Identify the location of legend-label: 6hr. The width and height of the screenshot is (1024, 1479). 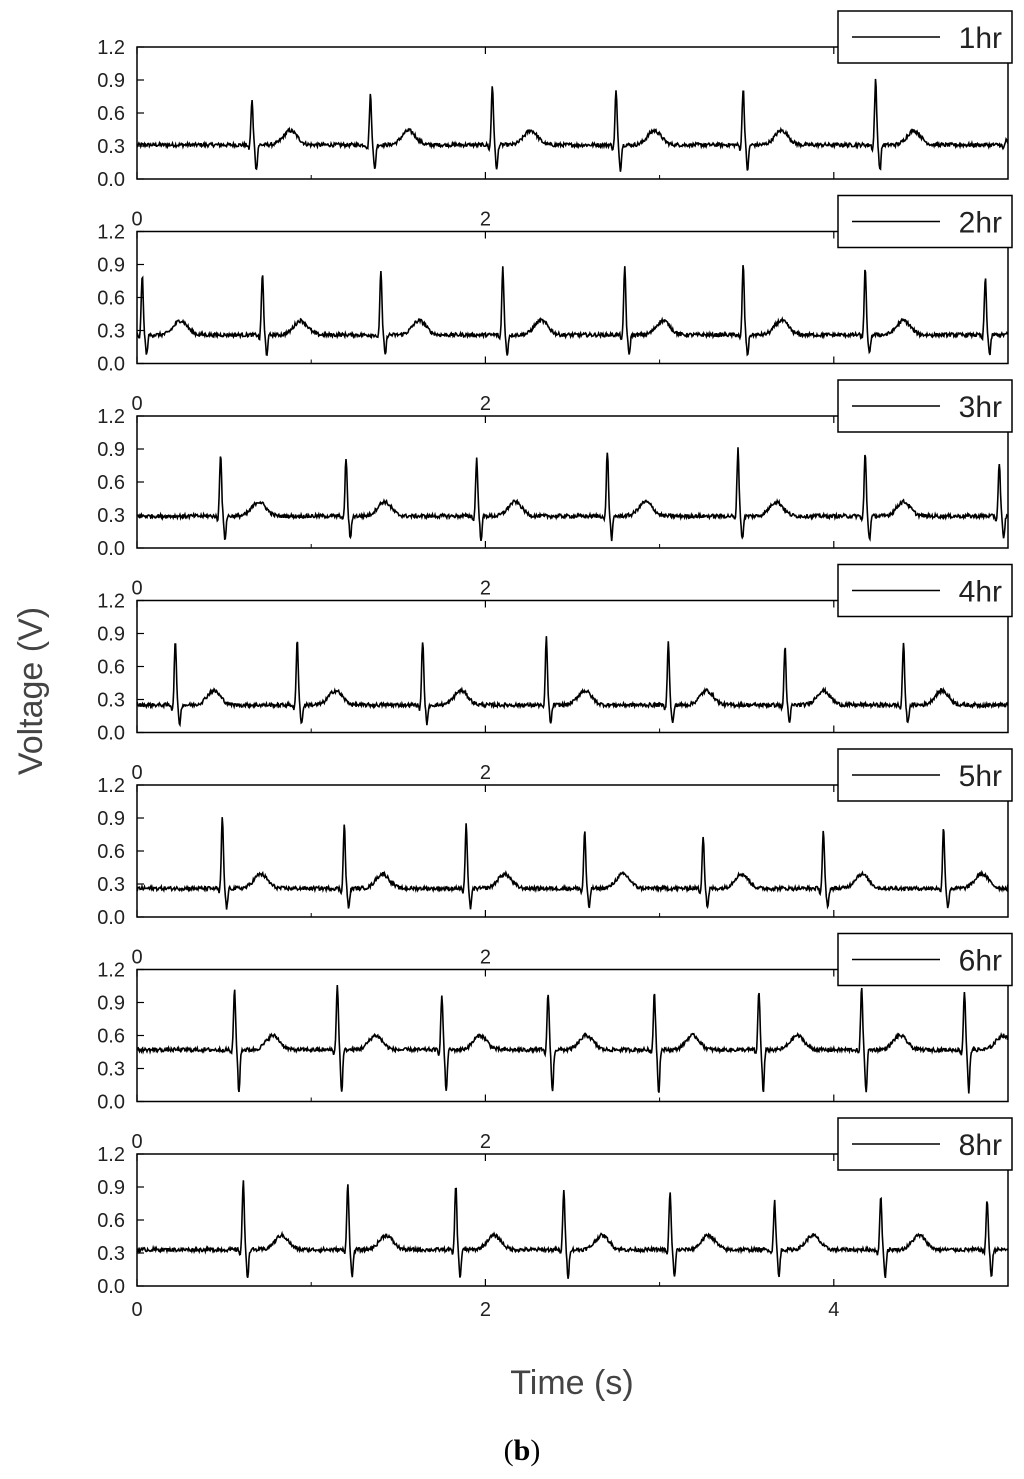
(980, 961).